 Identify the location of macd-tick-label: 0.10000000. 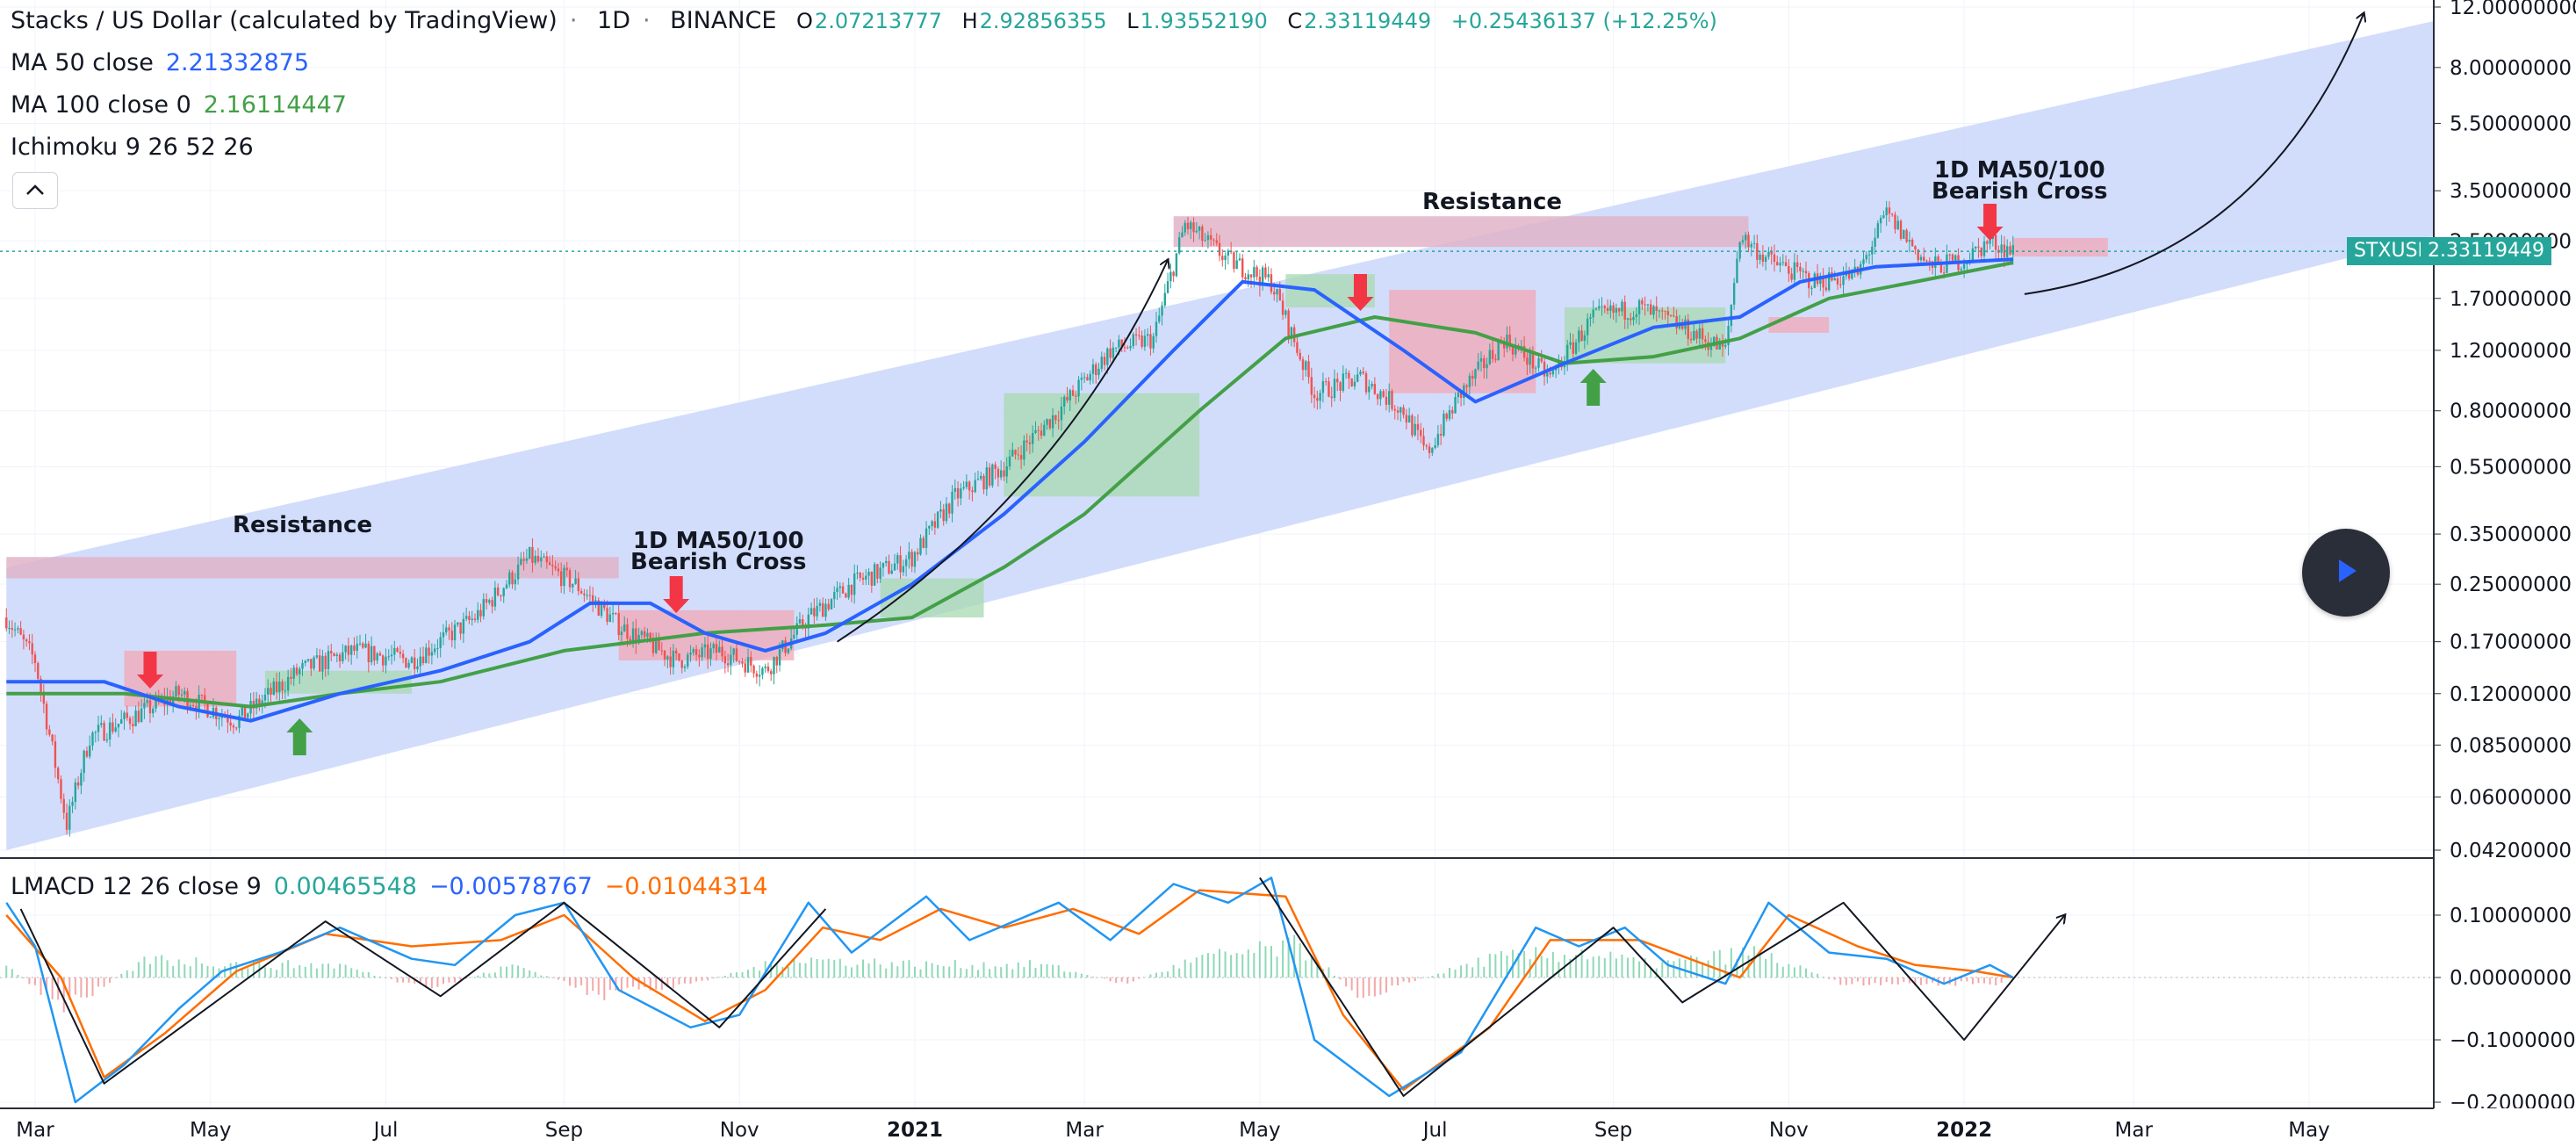
(2511, 916).